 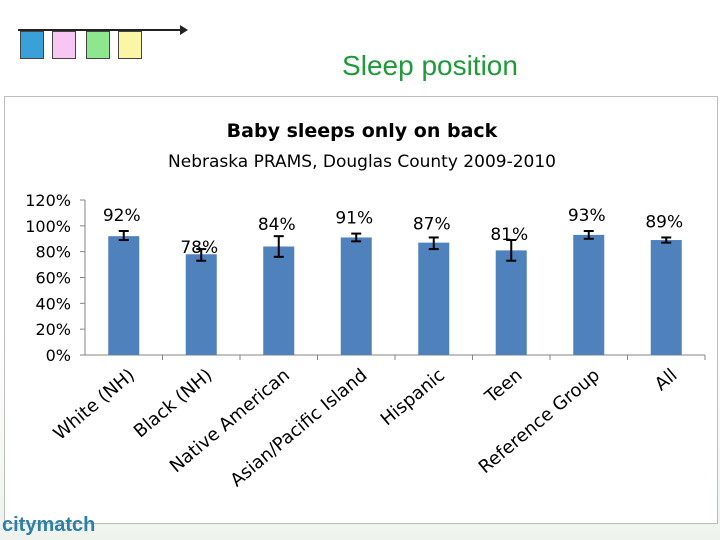 I want to click on citymatch-logo: citymatch, so click(x=49, y=525).